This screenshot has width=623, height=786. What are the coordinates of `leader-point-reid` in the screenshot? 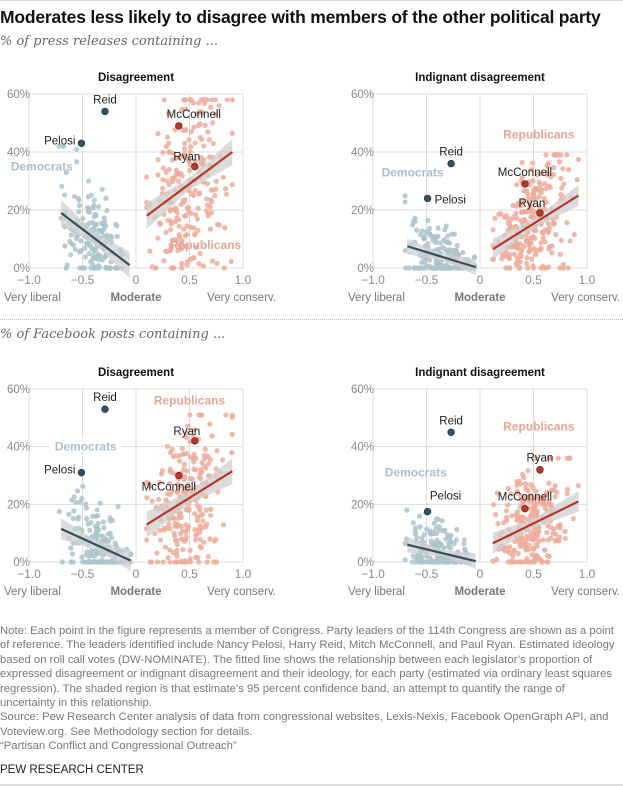 It's located at (105, 111).